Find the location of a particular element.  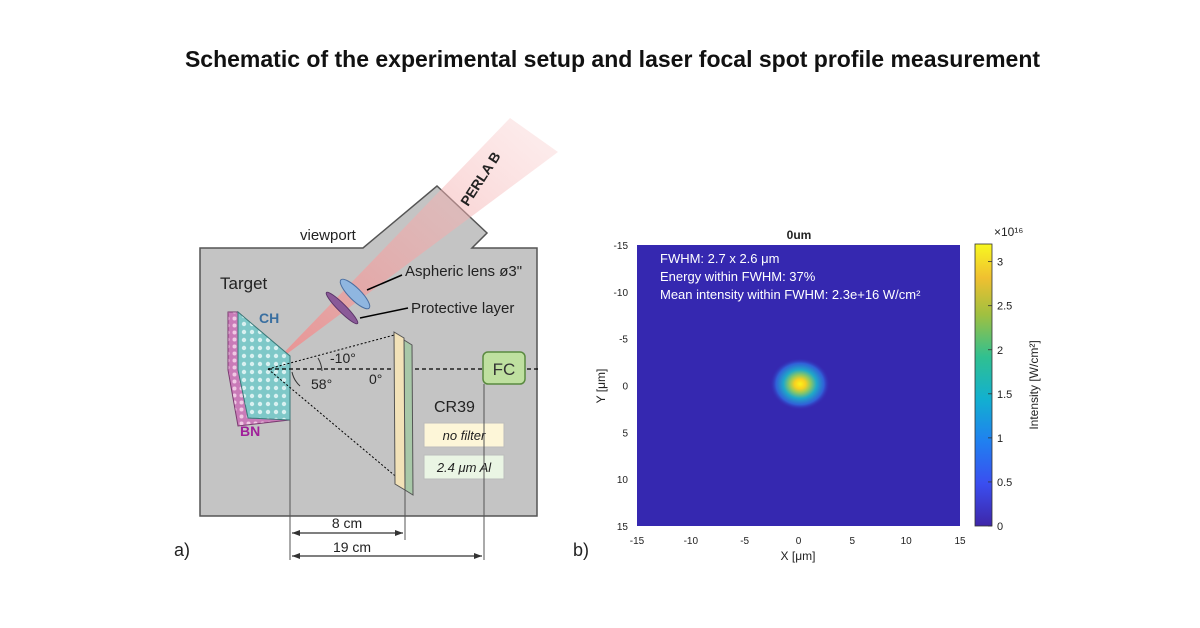

panel-b-label: b) is located at coordinates (581, 550).